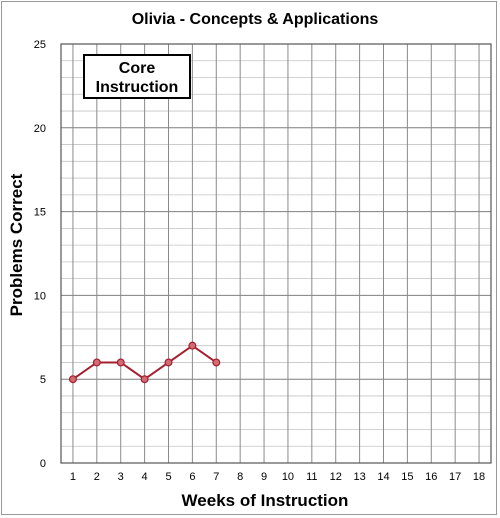 The width and height of the screenshot is (500, 518). What do you see at coordinates (288, 477) in the screenshot?
I see `x-tick-label: 10` at bounding box center [288, 477].